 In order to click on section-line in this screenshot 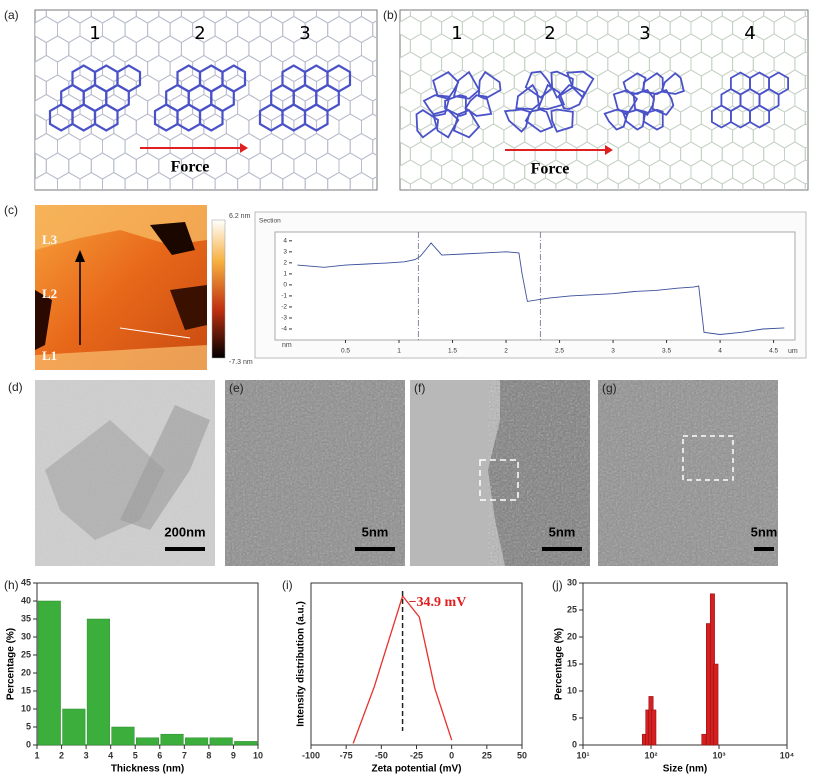, I will do `click(155, 333)`.